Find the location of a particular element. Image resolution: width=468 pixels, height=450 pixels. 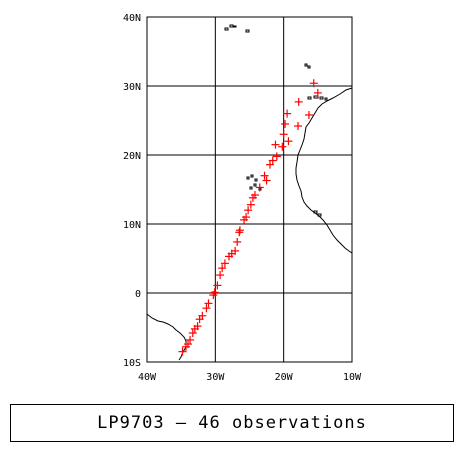

lat-tick-label: 20N is located at coordinates (132, 156).